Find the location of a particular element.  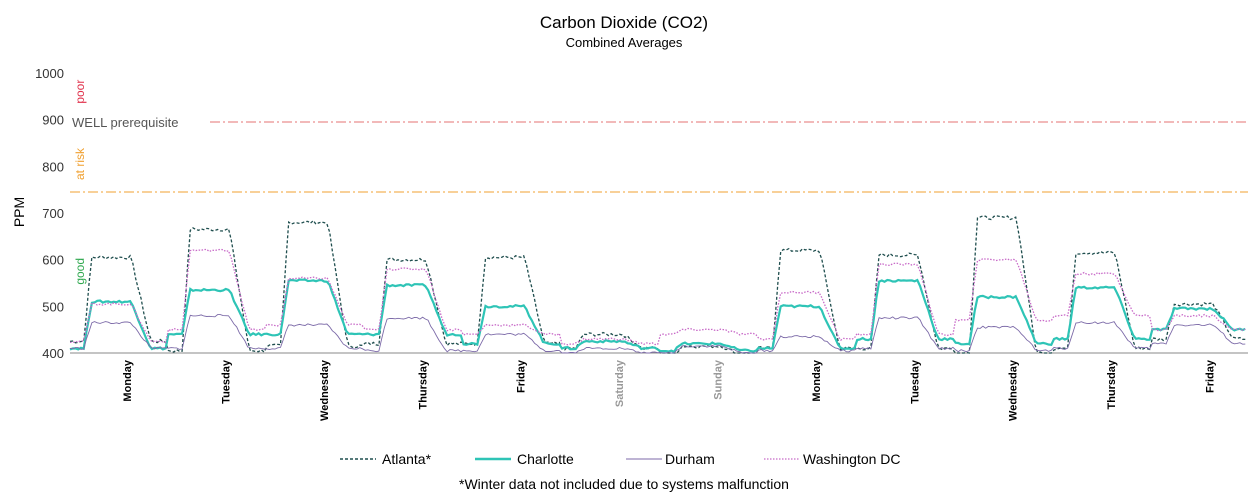

y-tick-label: 500 is located at coordinates (53, 306).